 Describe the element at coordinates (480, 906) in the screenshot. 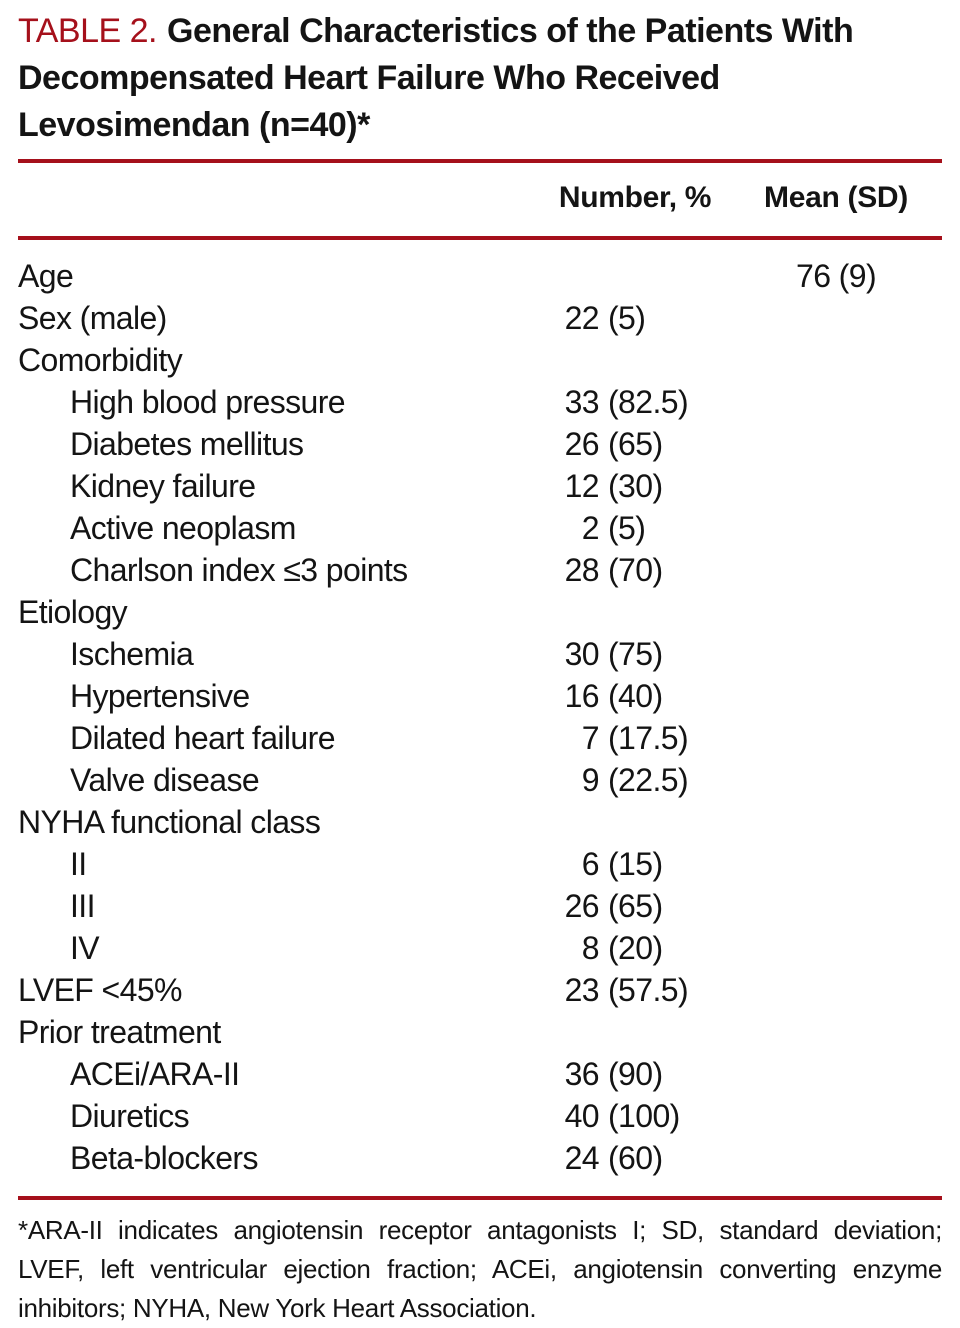

I see `table-row: III 26 (65)` at that location.